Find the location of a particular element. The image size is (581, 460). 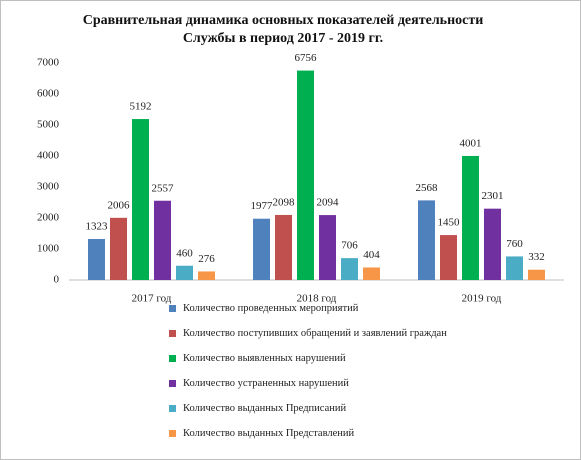

legend-item: Количество проведенных мероприятий is located at coordinates (309, 315).